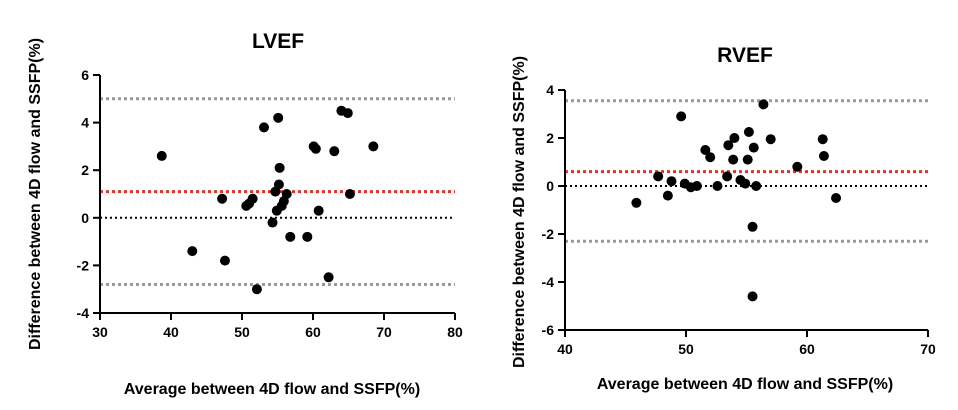  I want to click on rvef-x-axis-label: Average between 4D flow and SSFP(%), so click(745, 384).